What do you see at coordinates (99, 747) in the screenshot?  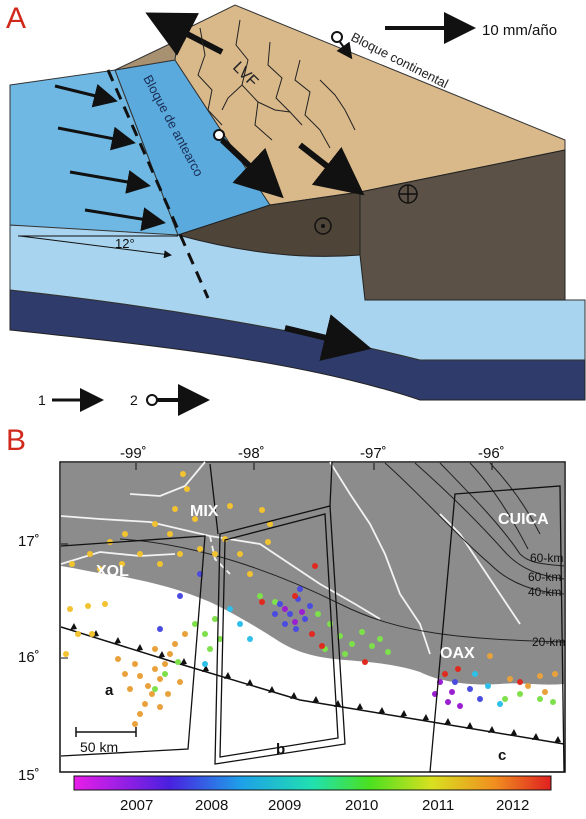 I see `scale-bar-label: 50 km` at bounding box center [99, 747].